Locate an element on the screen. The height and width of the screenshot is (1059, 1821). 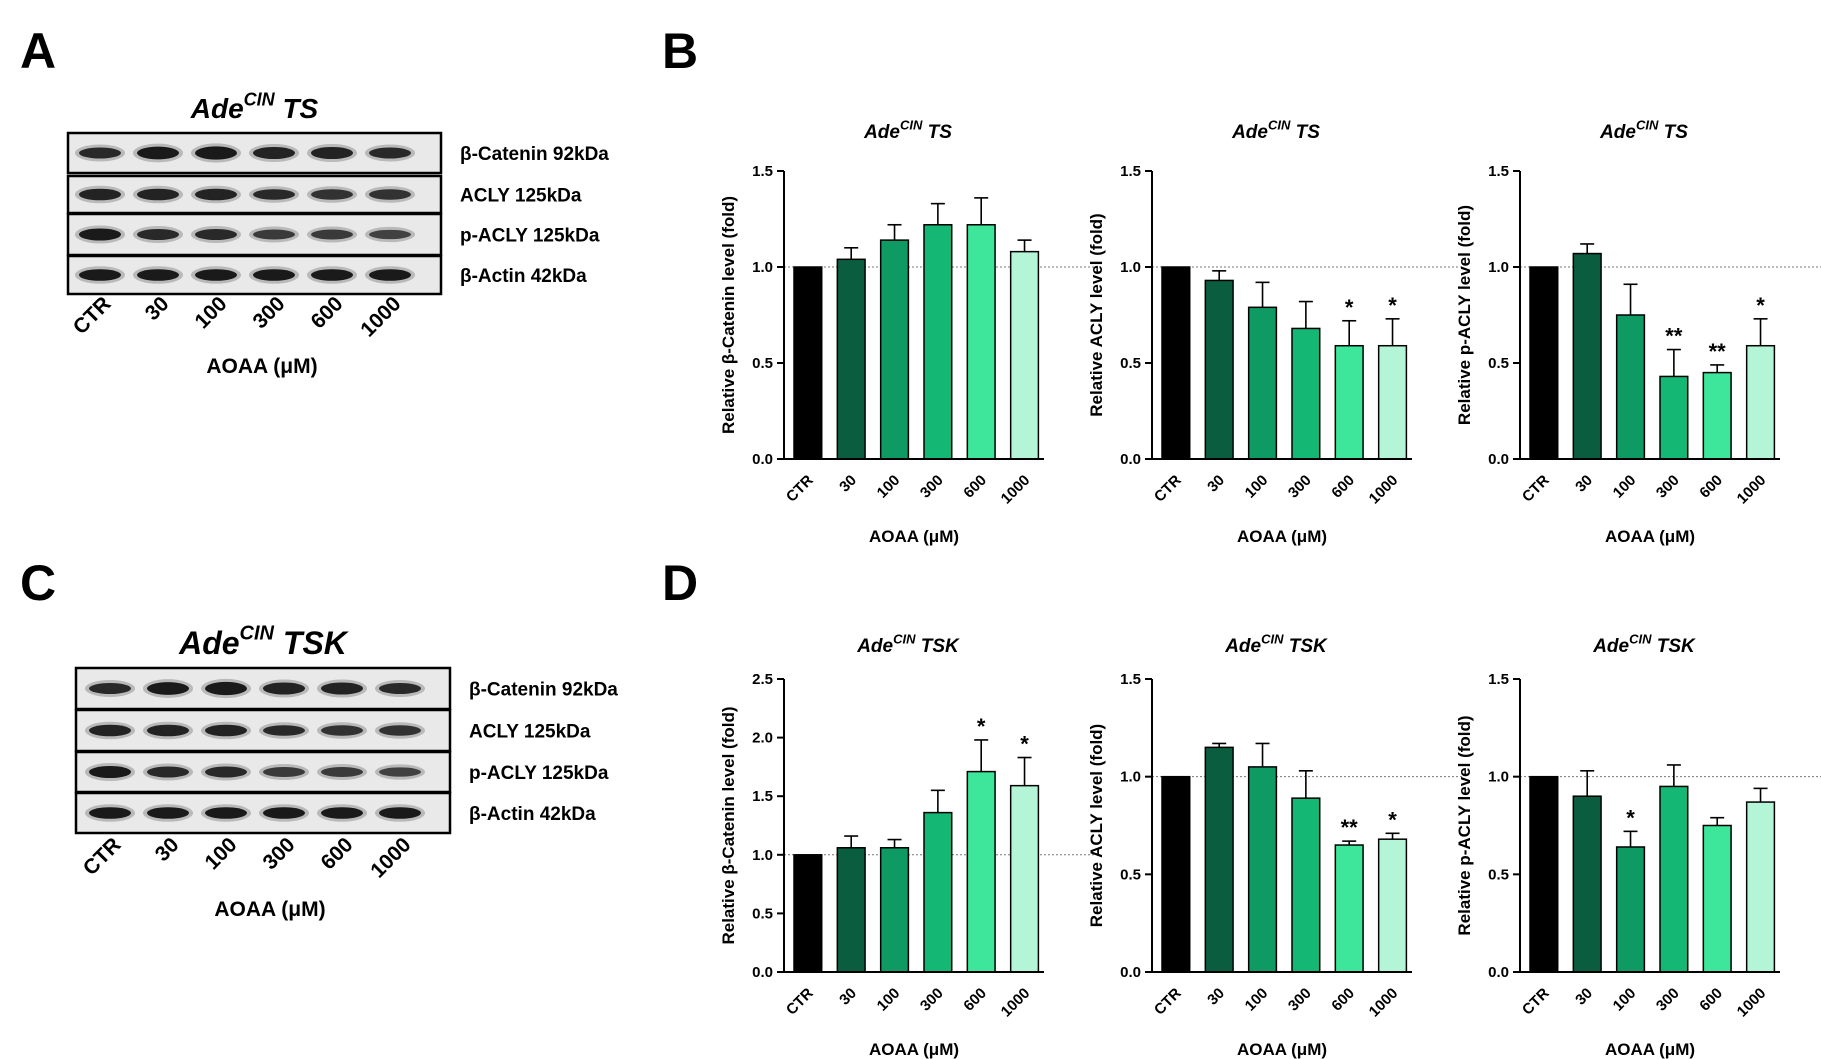
panel-letter-a: A is located at coordinates (38, 51).